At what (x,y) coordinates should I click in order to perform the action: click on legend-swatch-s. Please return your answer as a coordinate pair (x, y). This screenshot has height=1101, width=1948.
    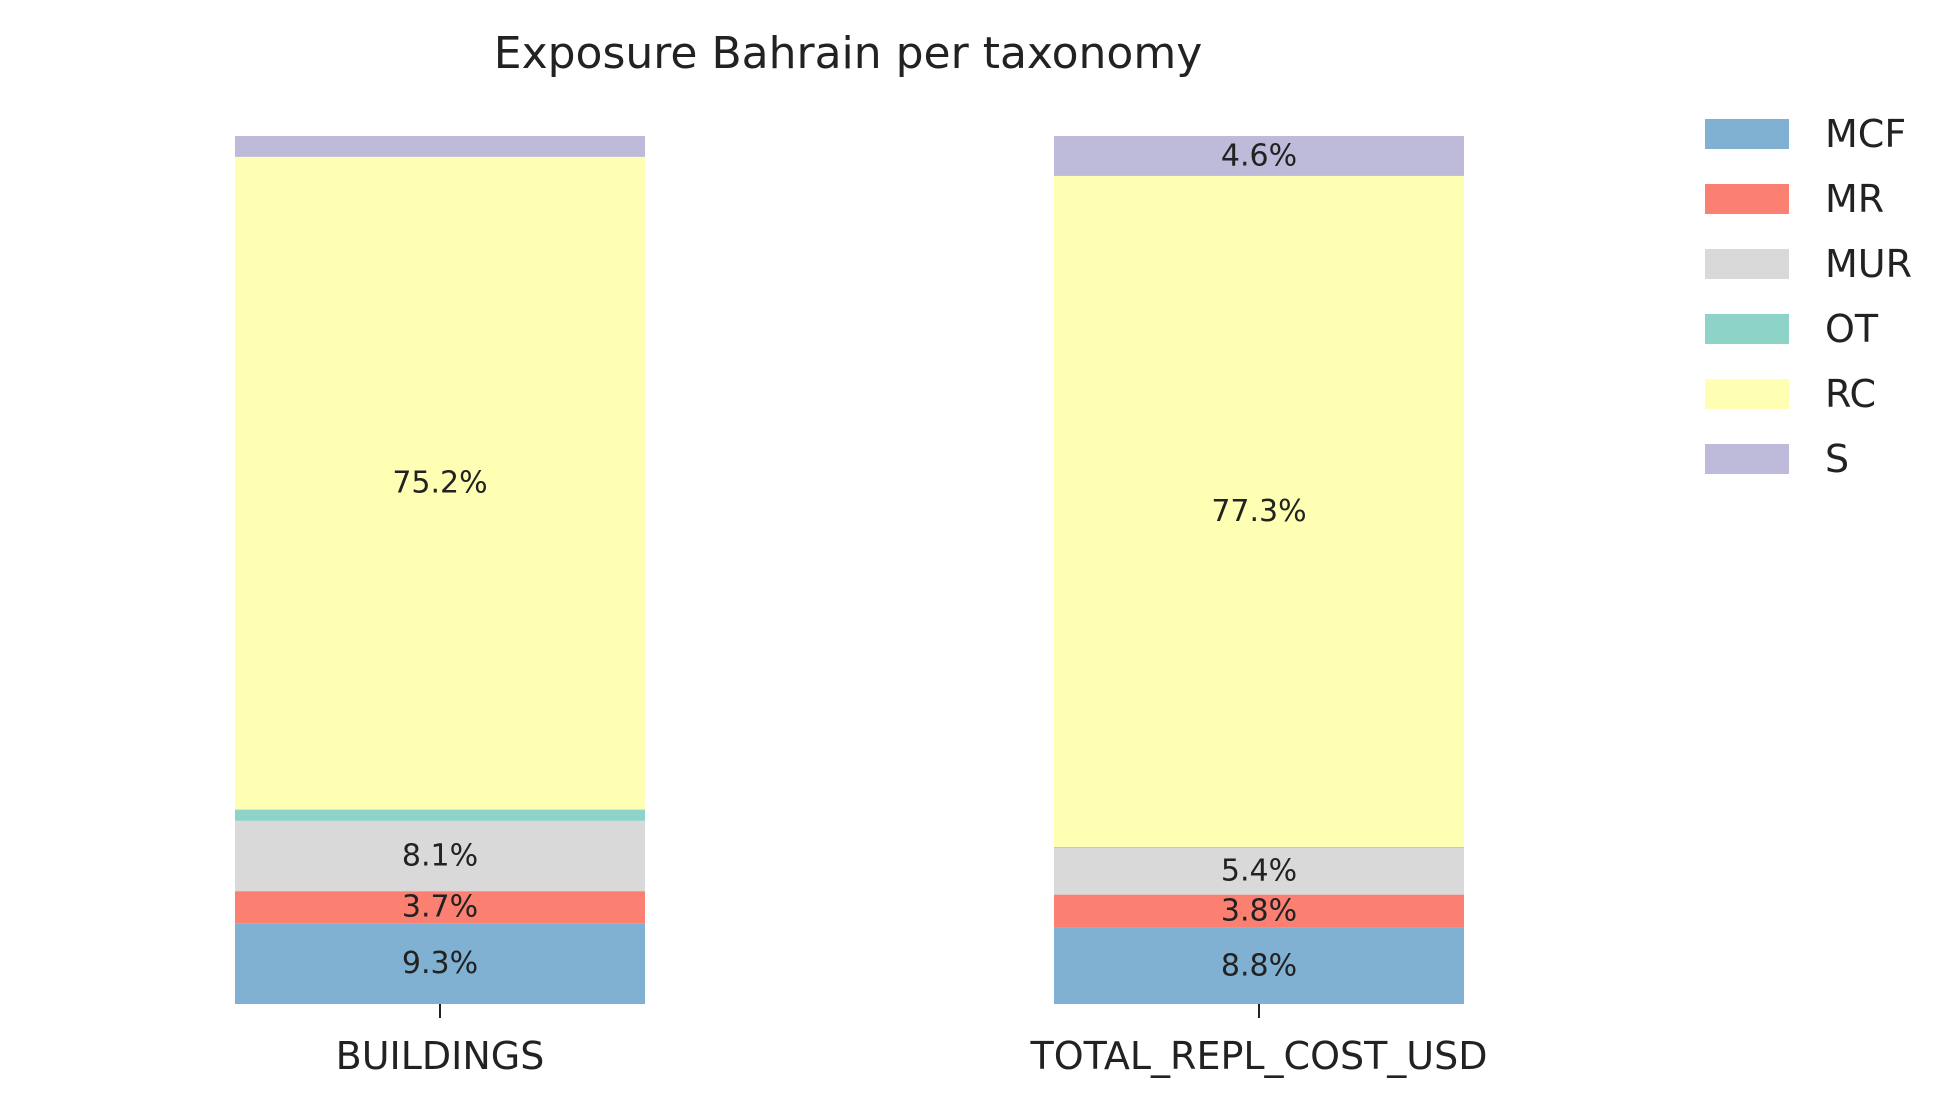
    Looking at the image, I should click on (1747, 459).